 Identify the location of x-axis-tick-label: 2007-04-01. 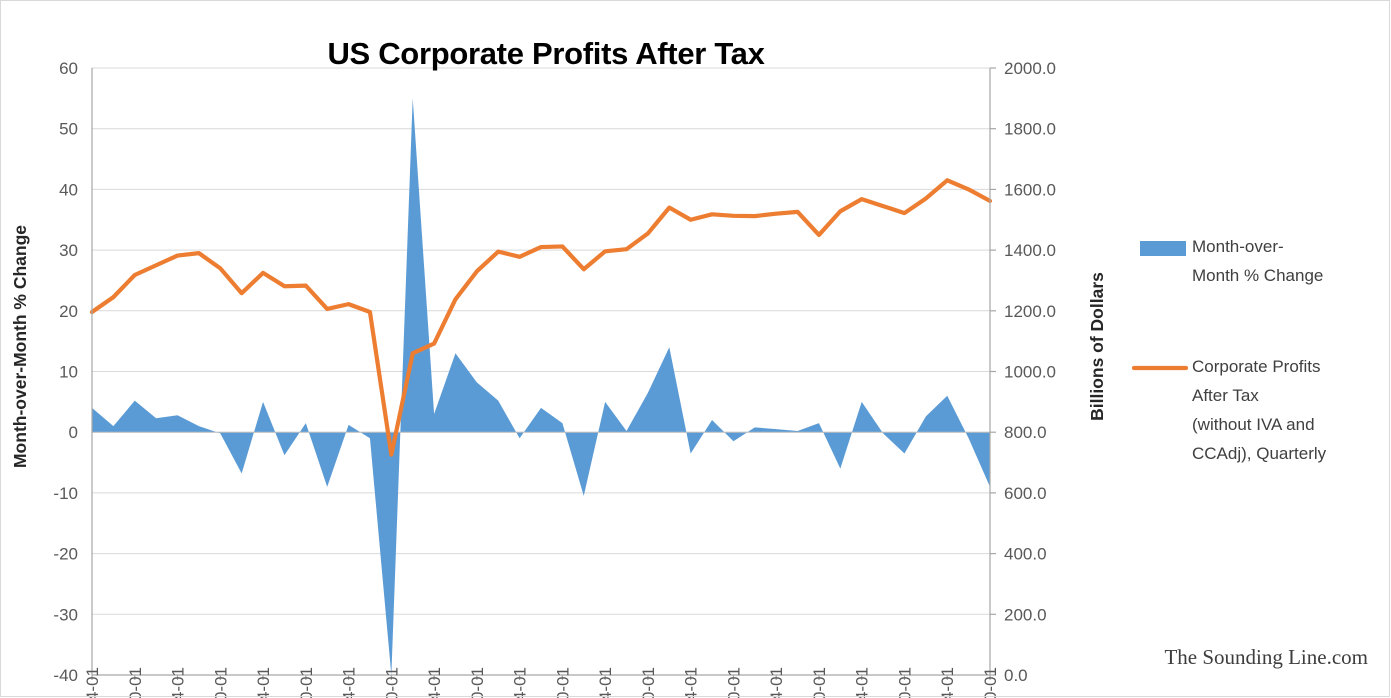
(263, 682).